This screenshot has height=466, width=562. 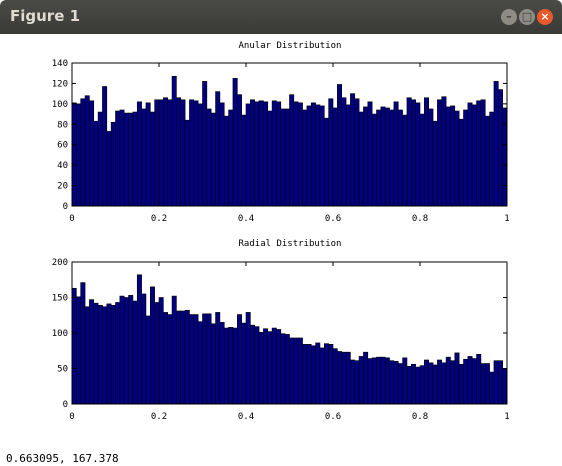 I want to click on anular-x-tick-label: 0.2, so click(x=159, y=219).